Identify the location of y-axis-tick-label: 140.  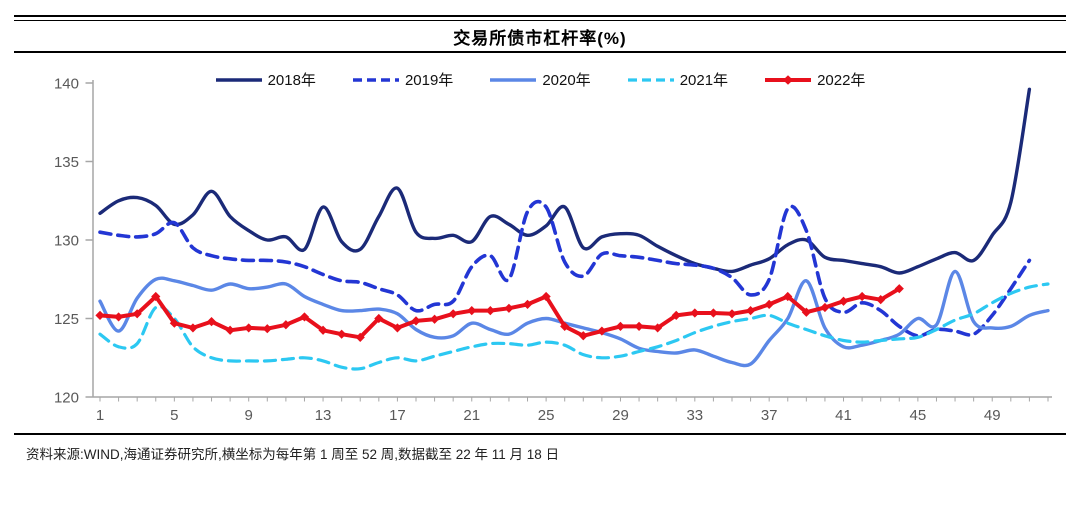
(66, 84).